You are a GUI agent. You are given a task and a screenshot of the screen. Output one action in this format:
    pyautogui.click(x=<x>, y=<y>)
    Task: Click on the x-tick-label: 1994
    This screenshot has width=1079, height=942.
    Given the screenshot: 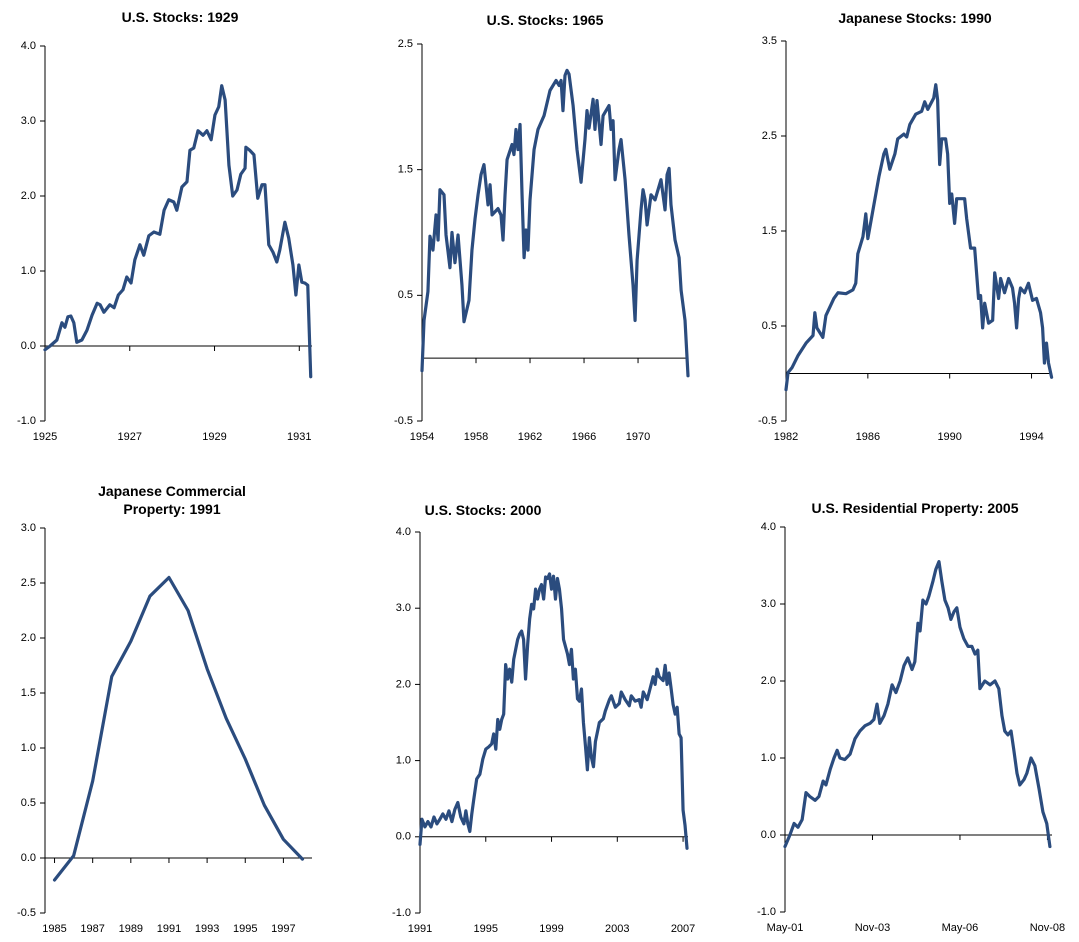 What is the action you would take?
    pyautogui.click(x=1031, y=437)
    